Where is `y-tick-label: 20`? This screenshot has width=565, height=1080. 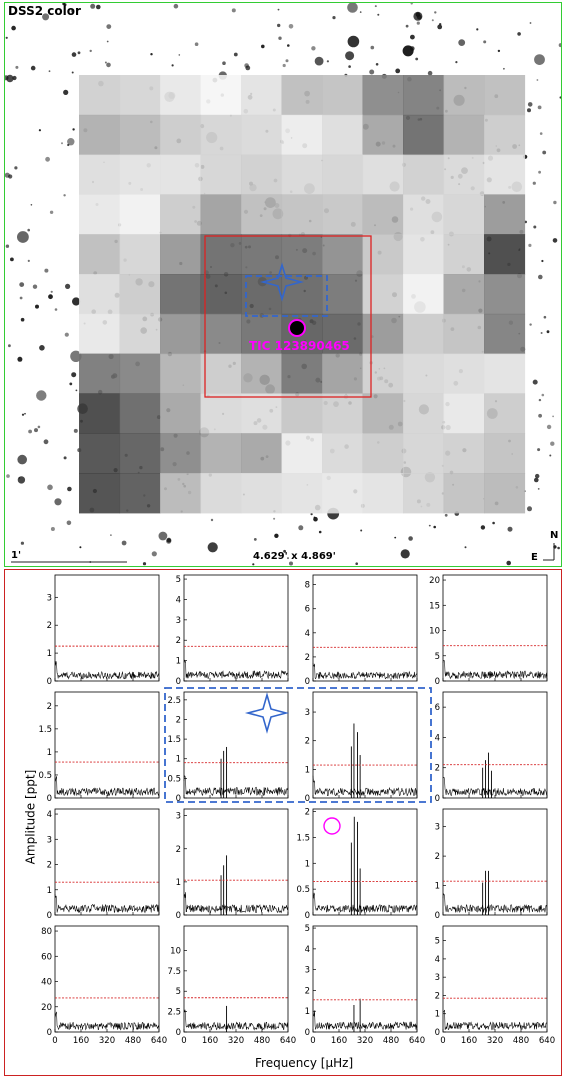 y-tick-label: 20 is located at coordinates (46, 1008).